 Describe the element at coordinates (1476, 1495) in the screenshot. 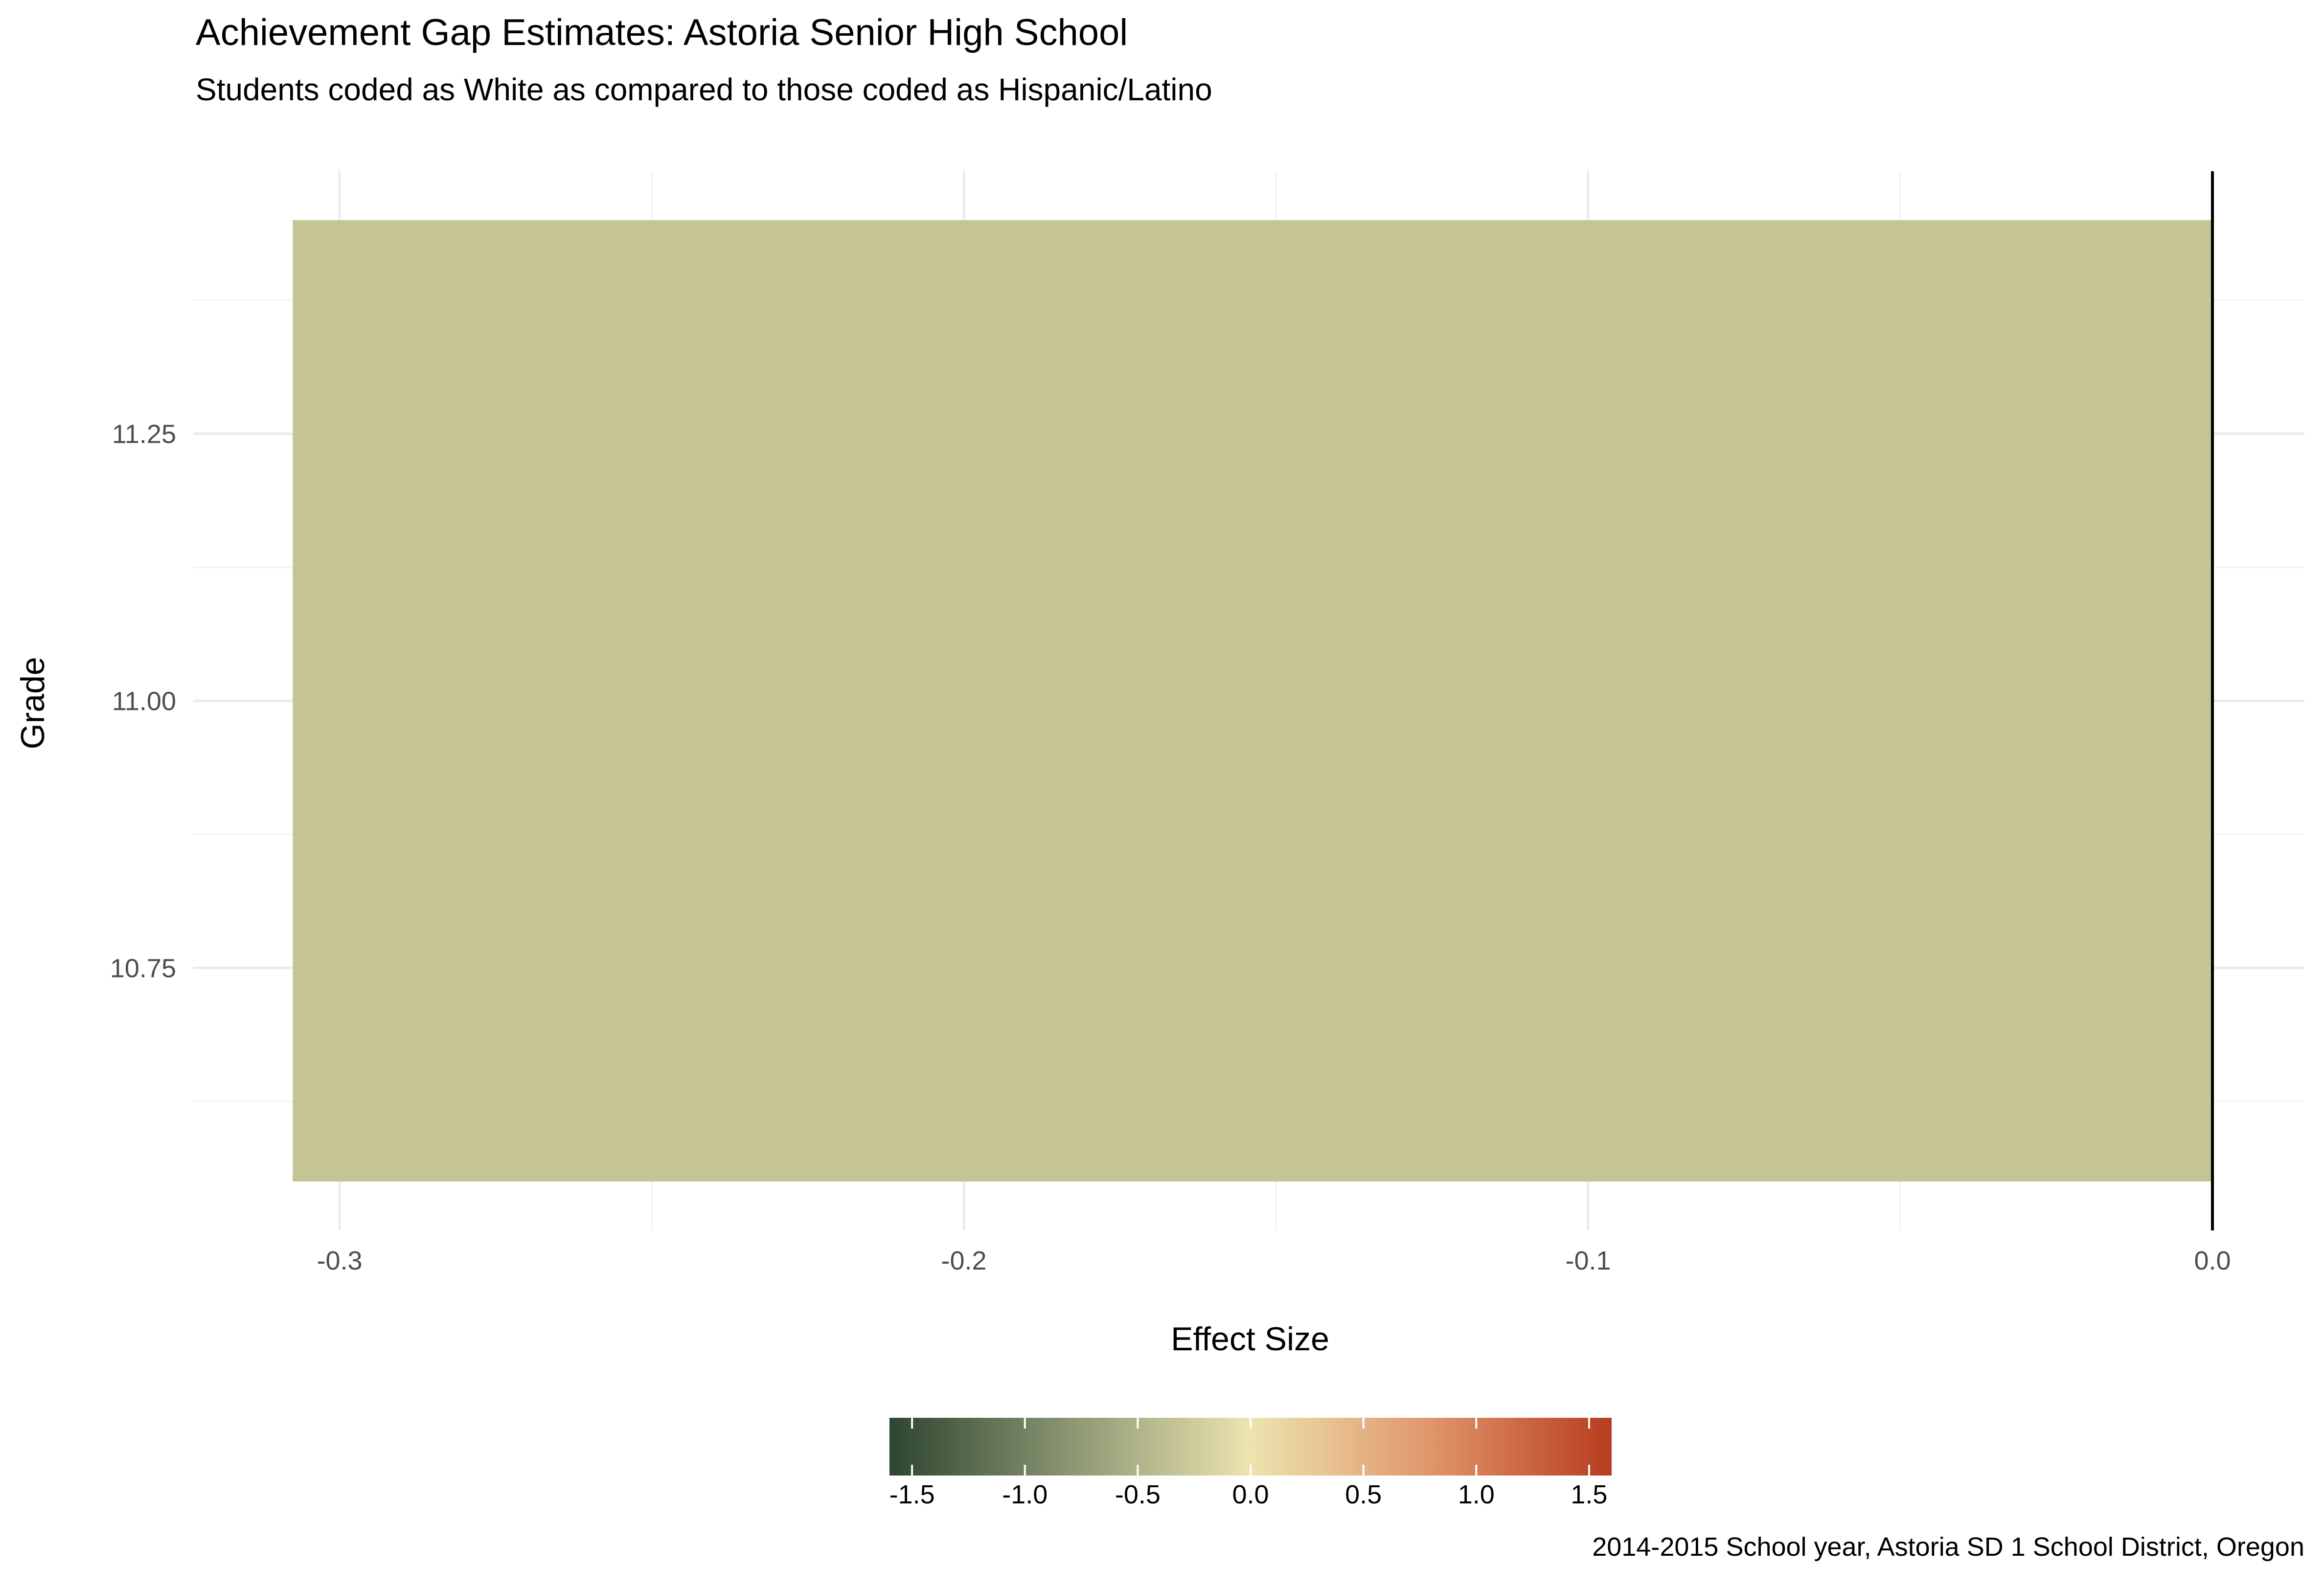

I see `colorbar-label: 1.0` at that location.